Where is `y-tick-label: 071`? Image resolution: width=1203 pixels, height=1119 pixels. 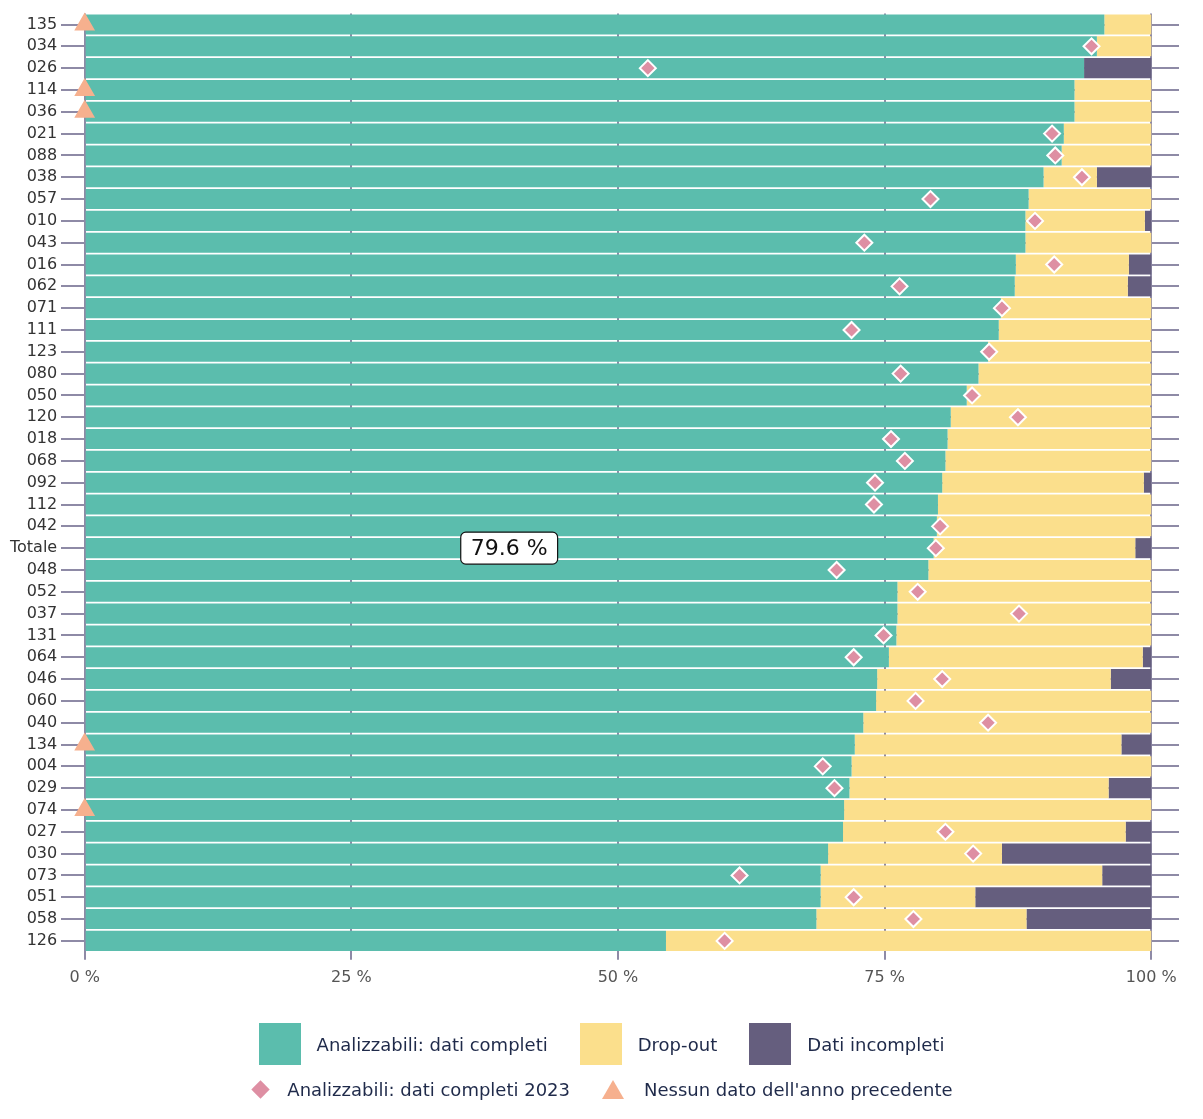
y-tick-label: 071 is located at coordinates (42, 307).